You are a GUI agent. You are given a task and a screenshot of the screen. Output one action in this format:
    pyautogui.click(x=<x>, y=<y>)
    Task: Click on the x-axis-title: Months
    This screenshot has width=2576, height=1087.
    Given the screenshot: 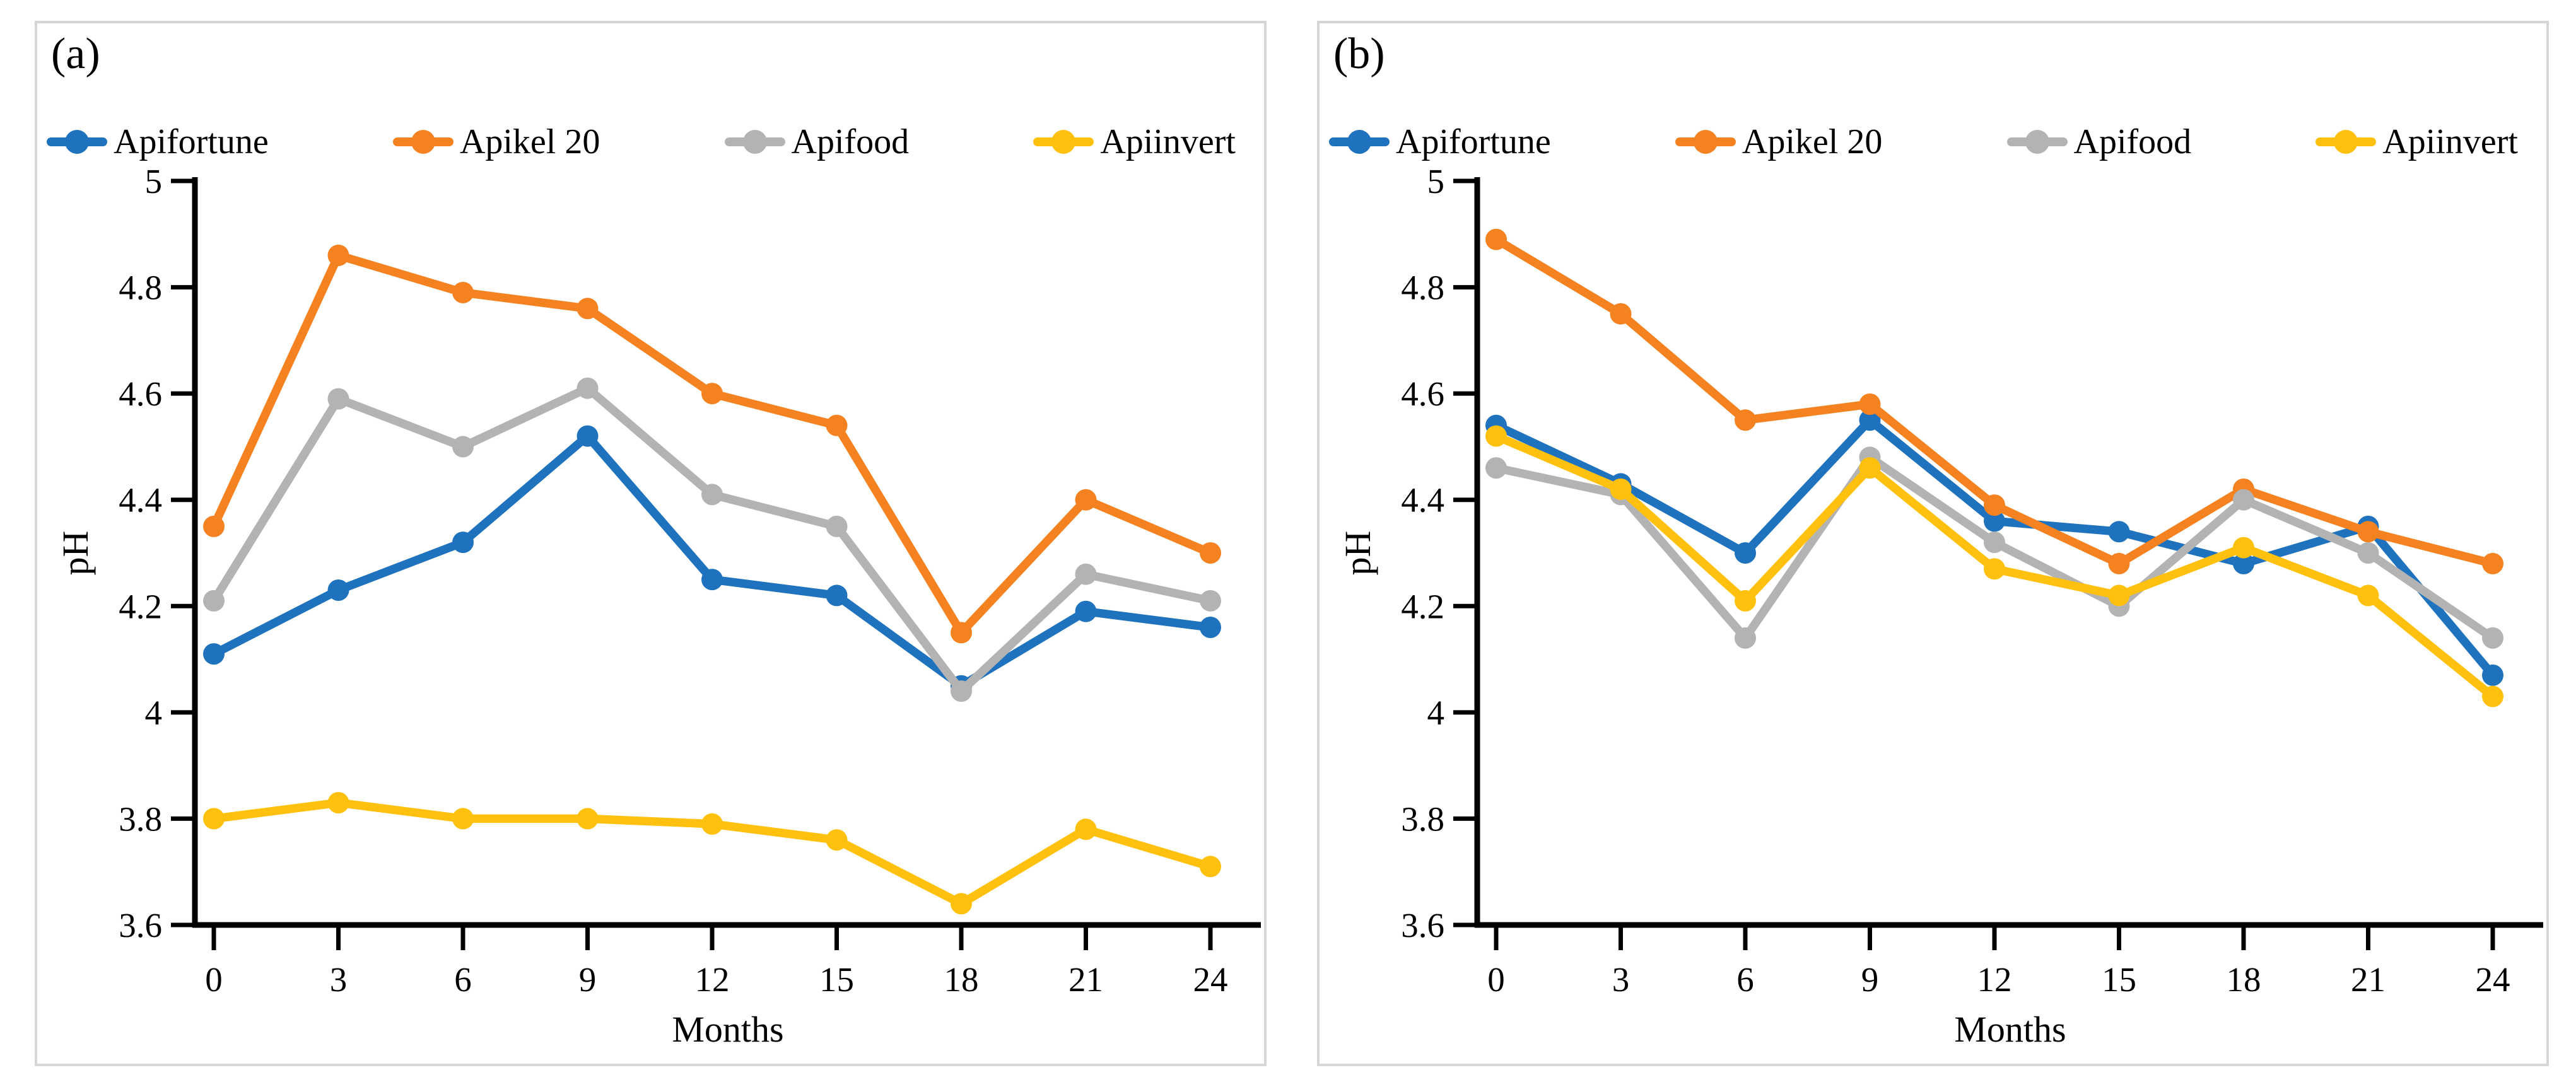 What is the action you would take?
    pyautogui.click(x=2010, y=1029)
    